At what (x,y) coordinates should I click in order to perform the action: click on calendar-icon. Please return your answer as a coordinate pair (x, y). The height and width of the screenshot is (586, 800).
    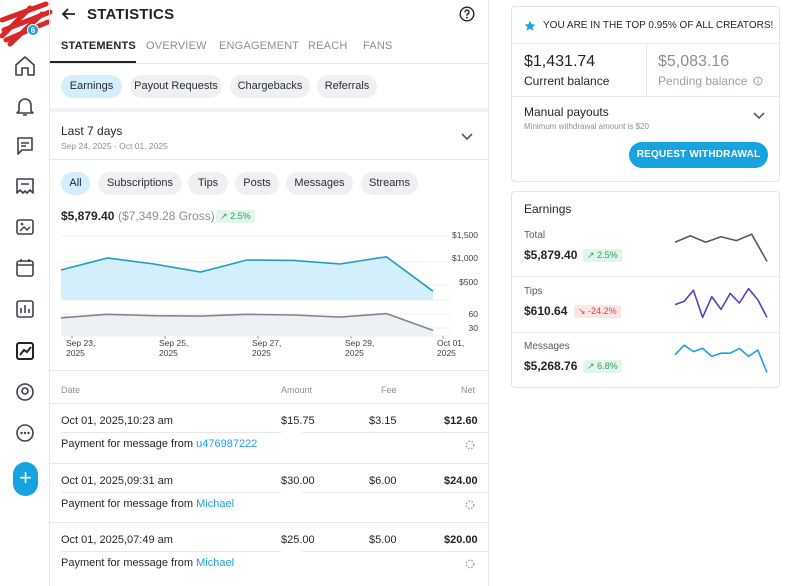
    Looking at the image, I should click on (25, 268).